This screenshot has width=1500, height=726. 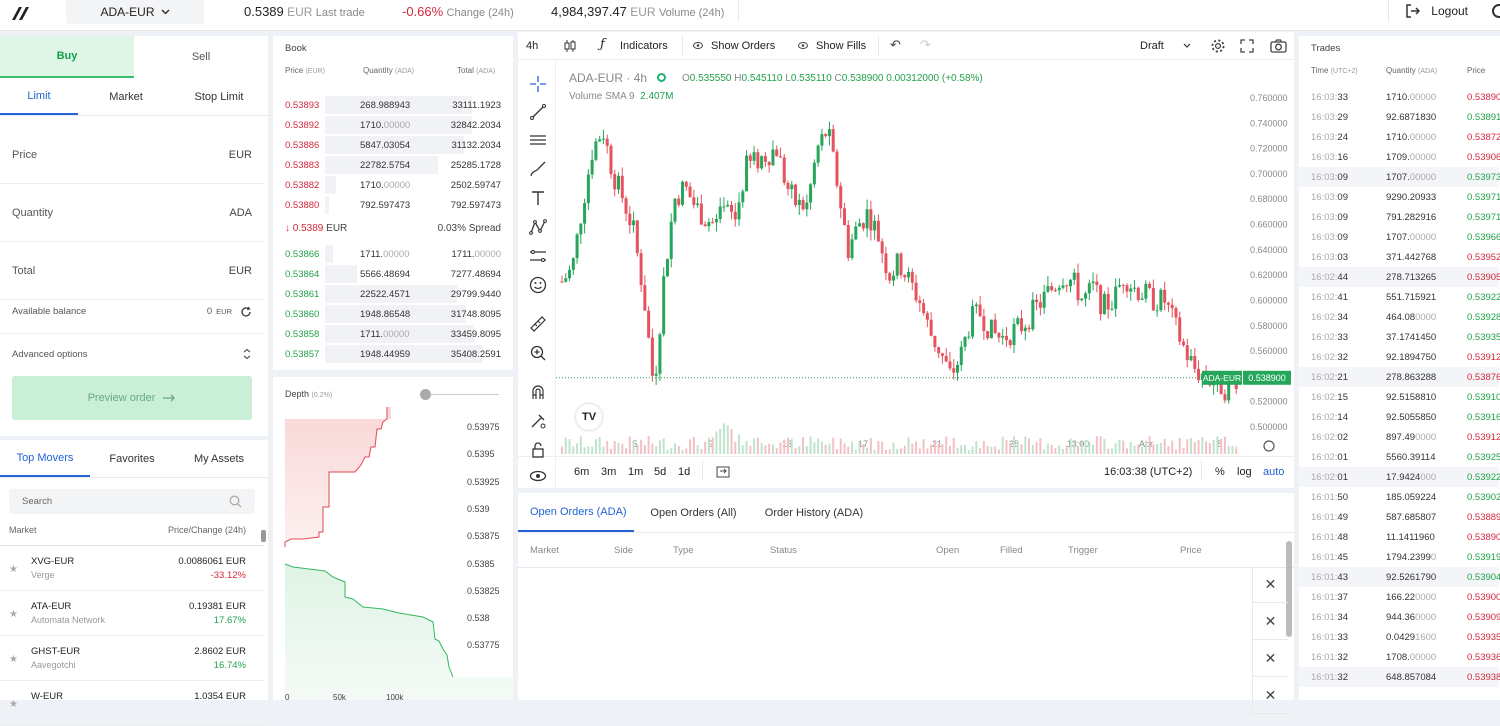 I want to click on logout-button: Logout, so click(x=1434, y=11).